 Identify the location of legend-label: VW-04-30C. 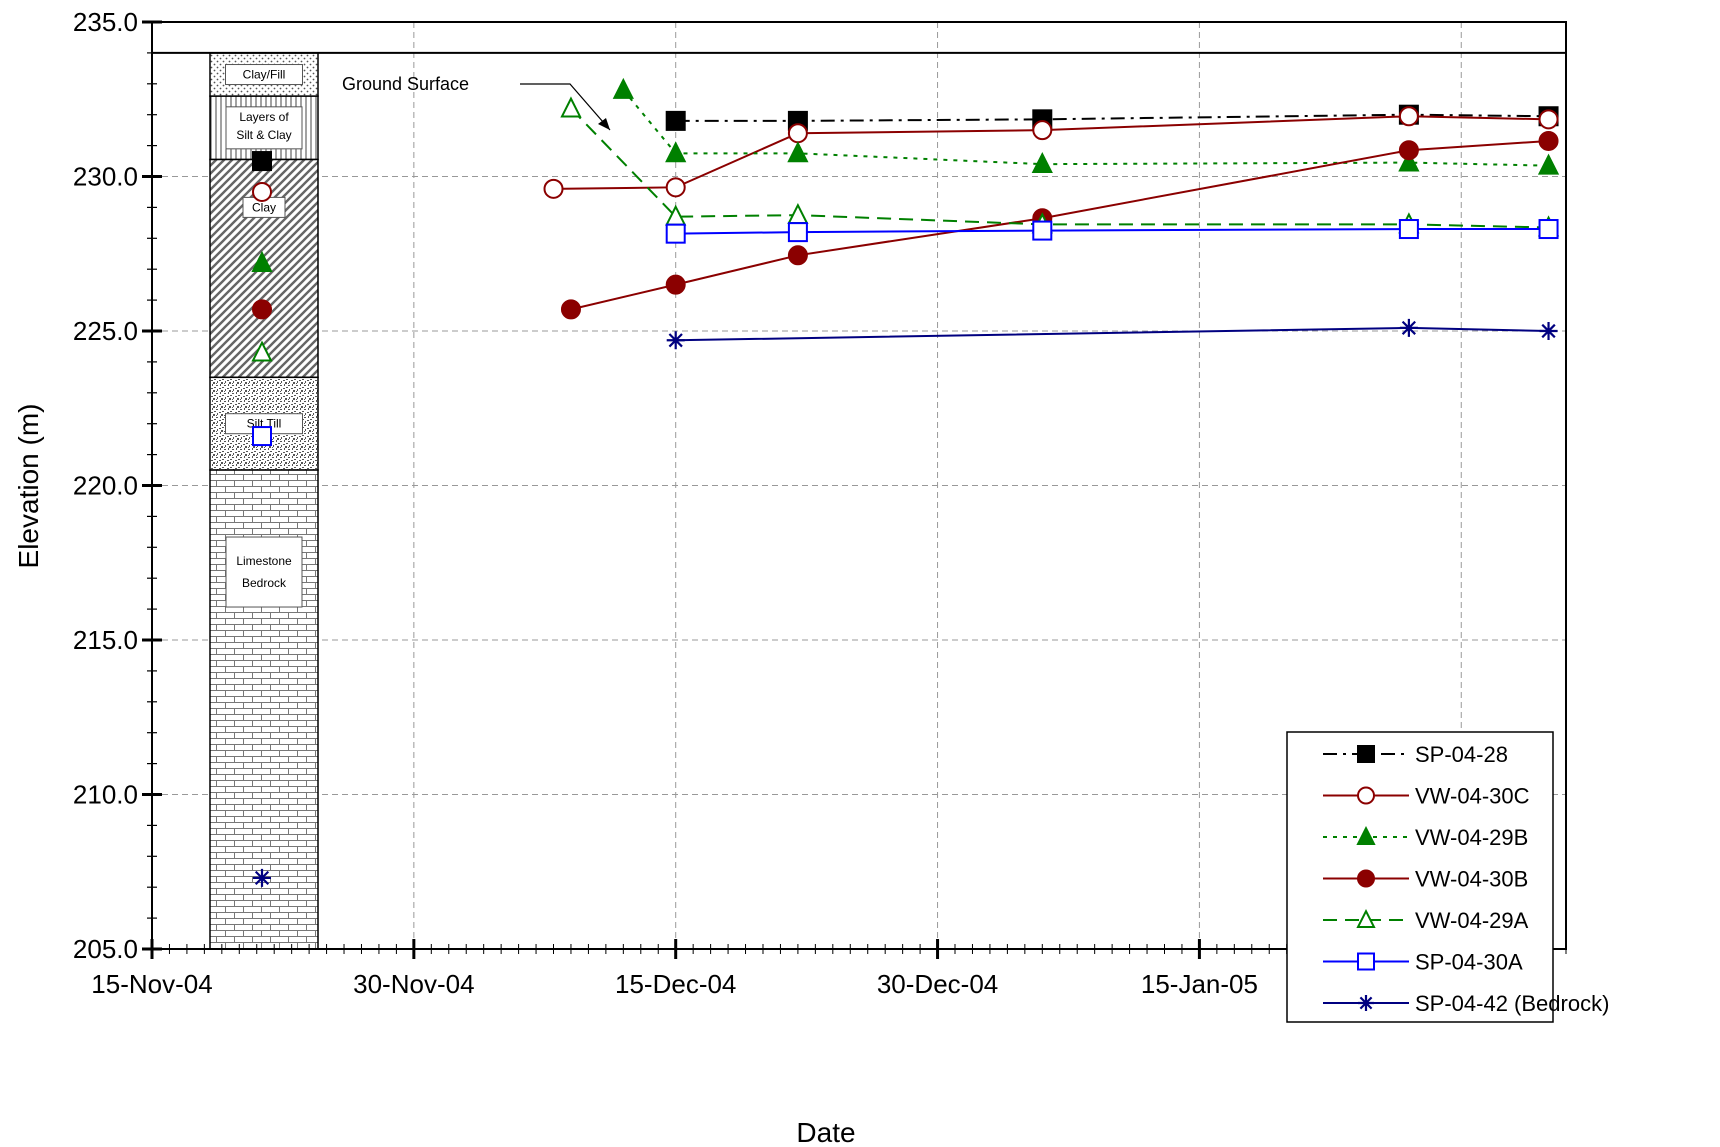
(1472, 796).